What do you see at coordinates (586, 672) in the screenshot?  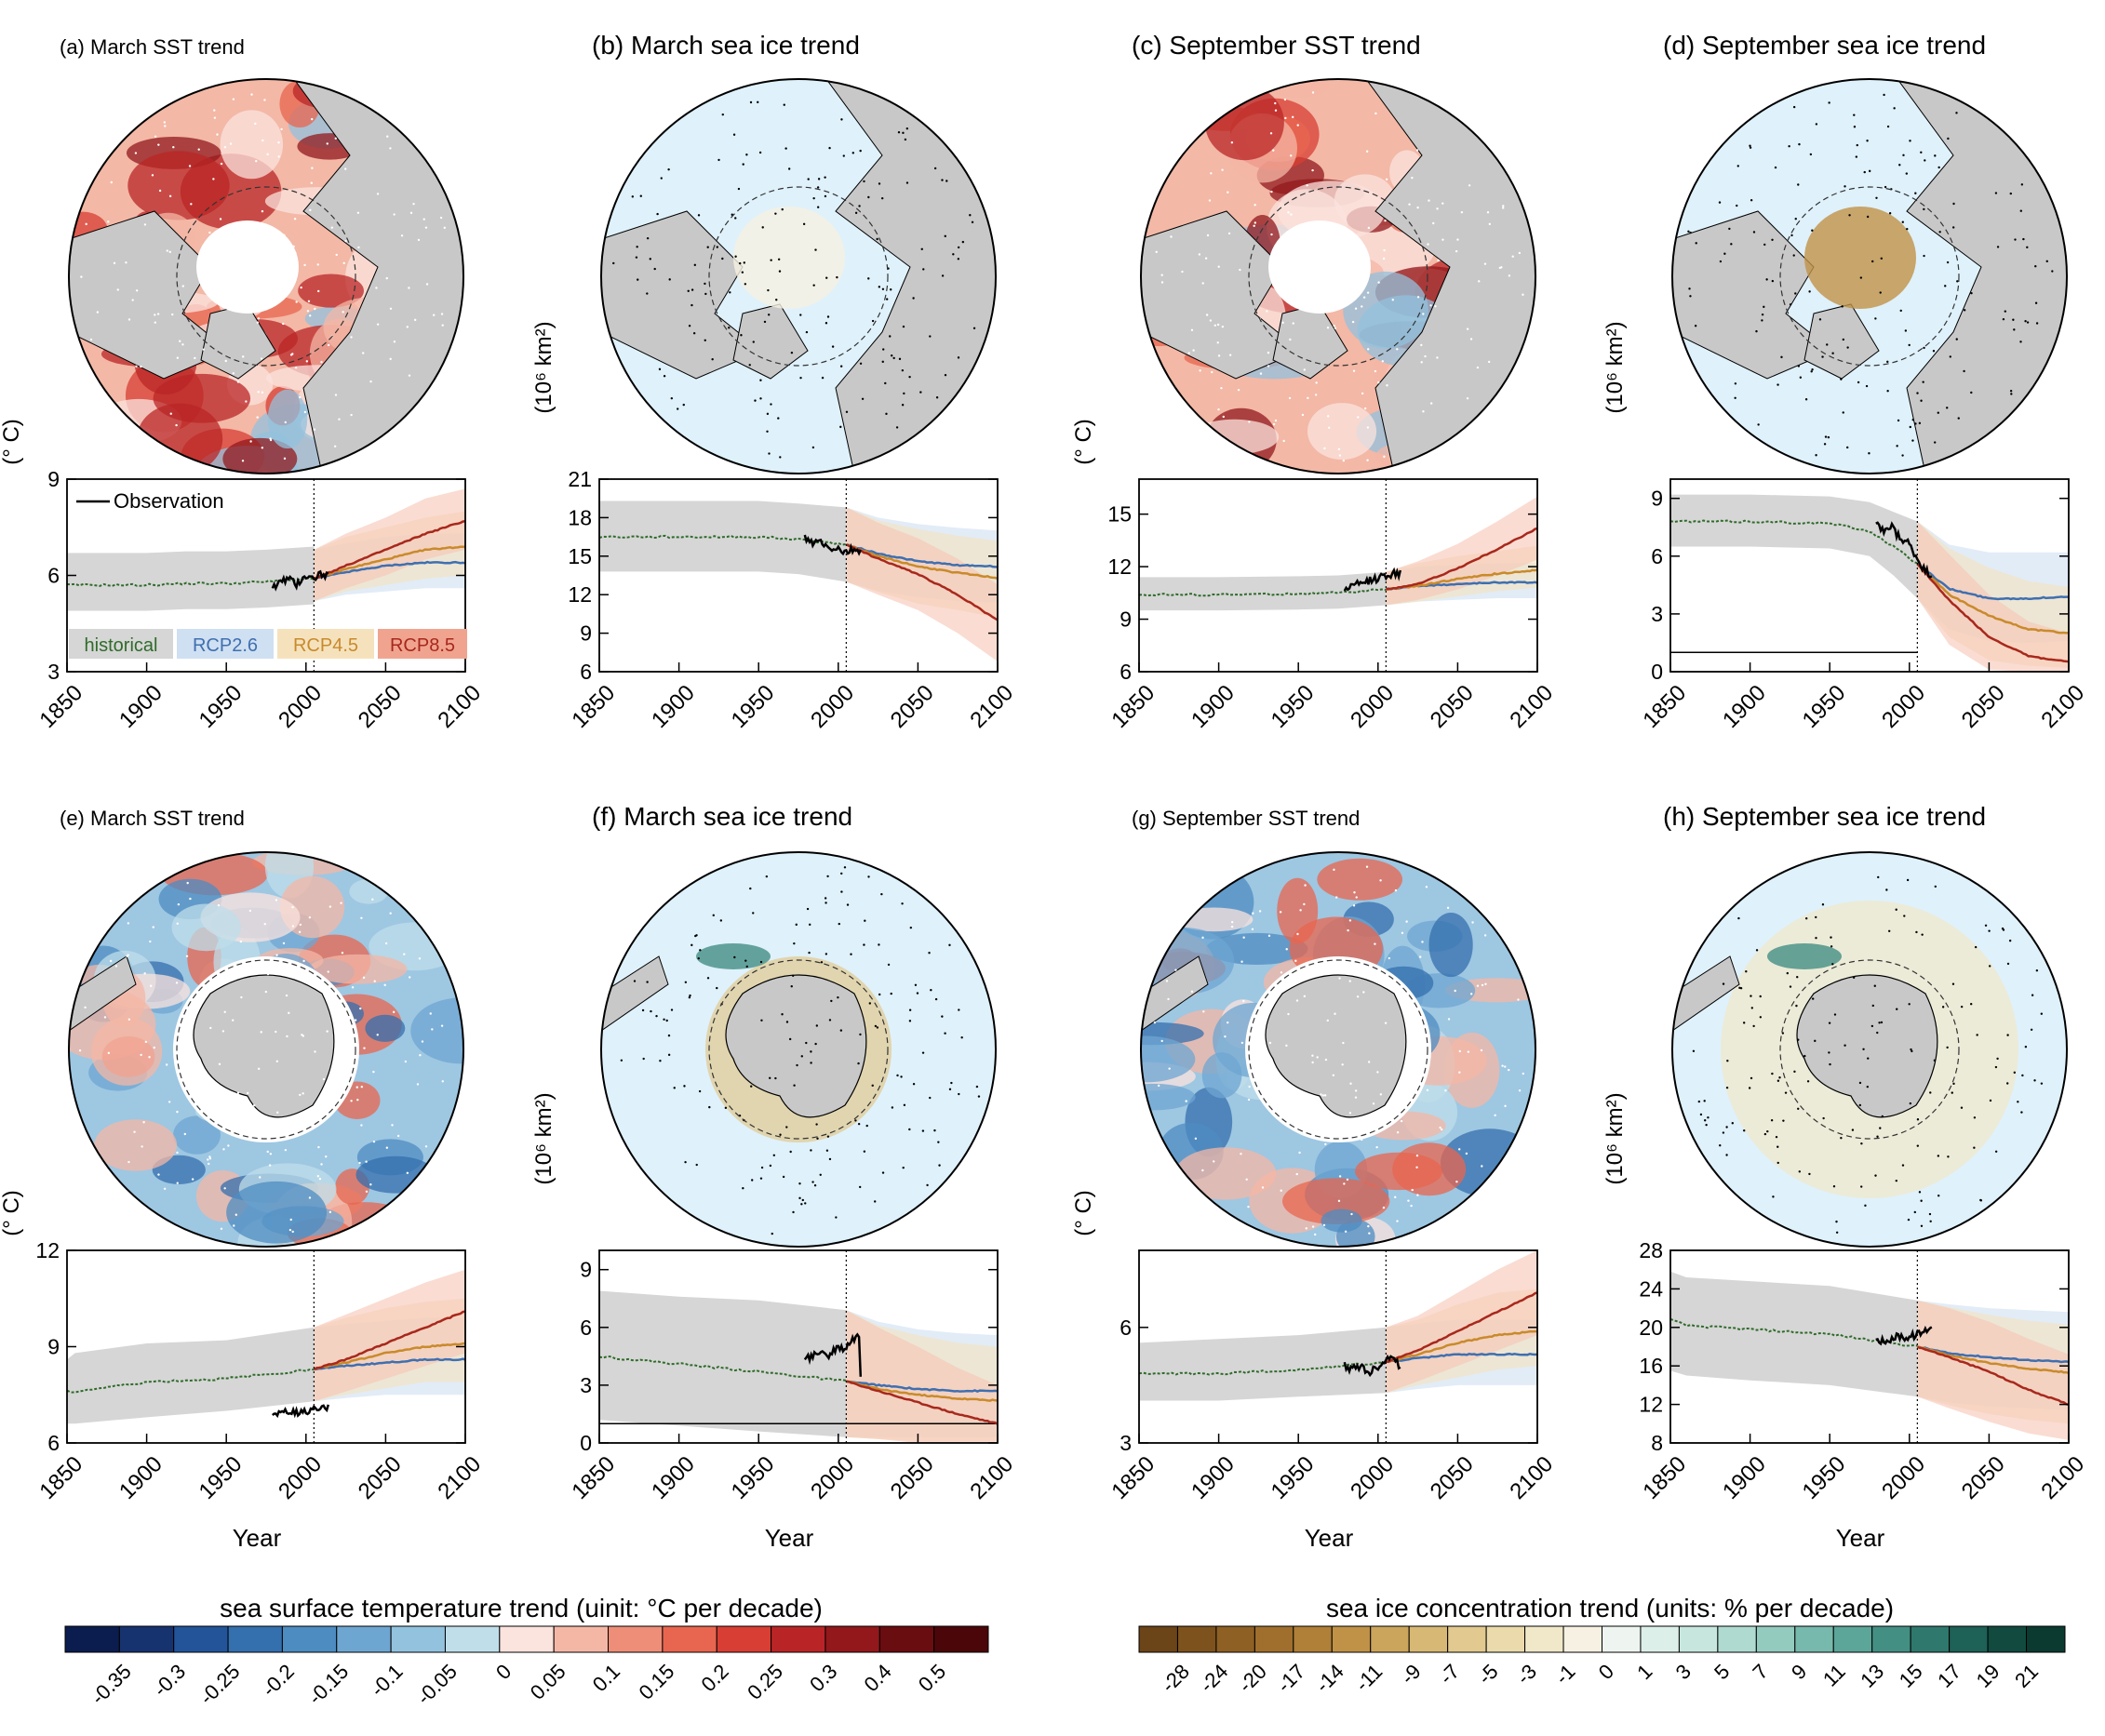 I see `y-tick-label: 6` at bounding box center [586, 672].